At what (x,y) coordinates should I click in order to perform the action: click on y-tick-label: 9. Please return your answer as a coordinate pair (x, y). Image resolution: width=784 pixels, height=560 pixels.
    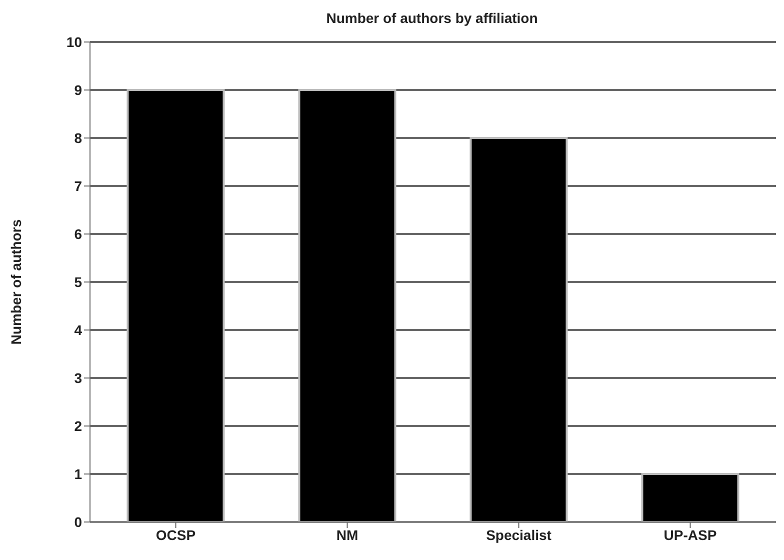
    Looking at the image, I should click on (78, 90).